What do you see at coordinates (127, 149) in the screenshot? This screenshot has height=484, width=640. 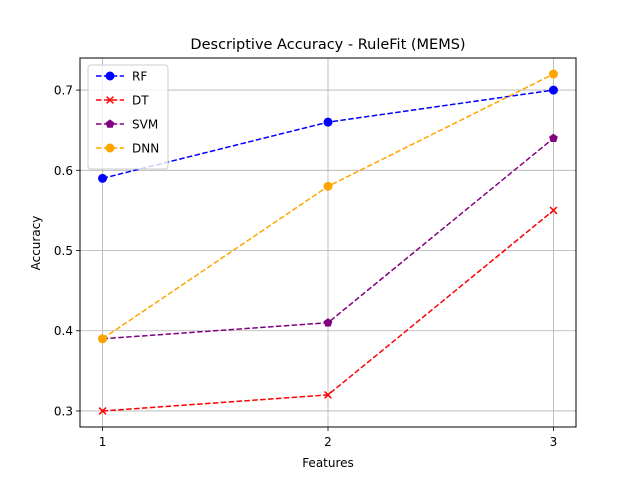 I see `legend-item-dnn: DNN` at bounding box center [127, 149].